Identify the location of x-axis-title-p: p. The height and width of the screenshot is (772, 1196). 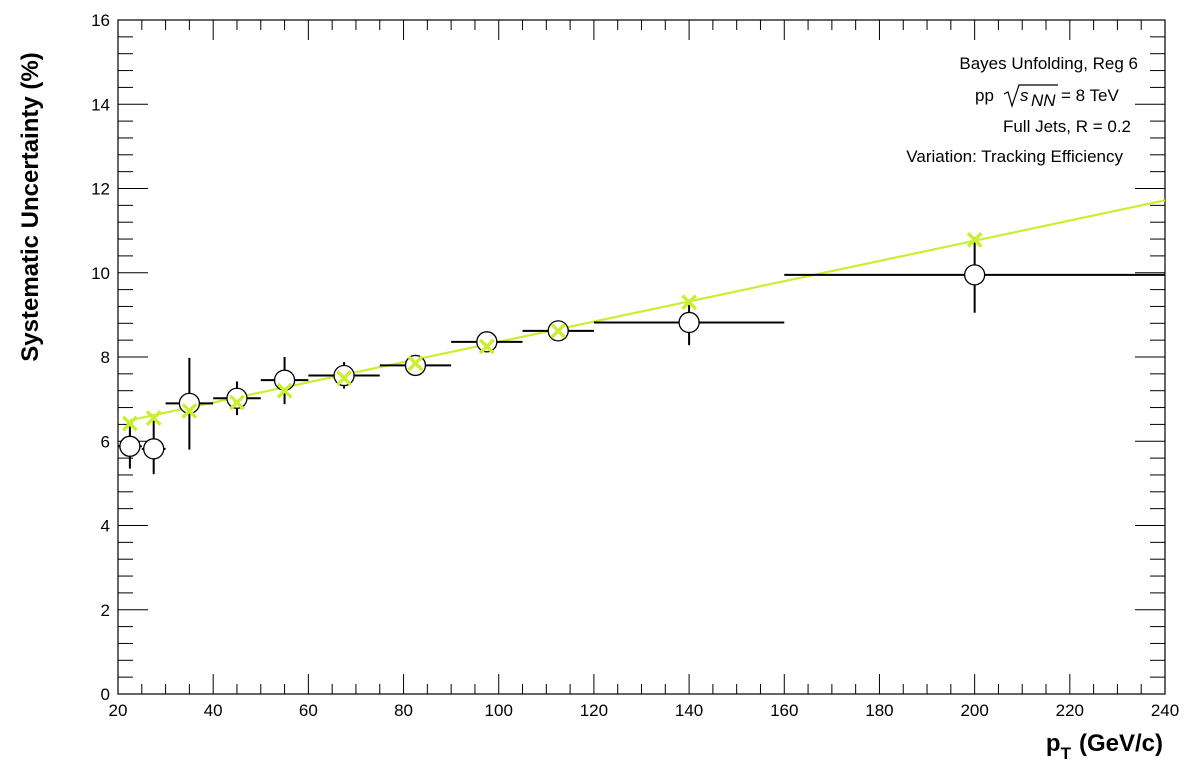
(1053, 743).